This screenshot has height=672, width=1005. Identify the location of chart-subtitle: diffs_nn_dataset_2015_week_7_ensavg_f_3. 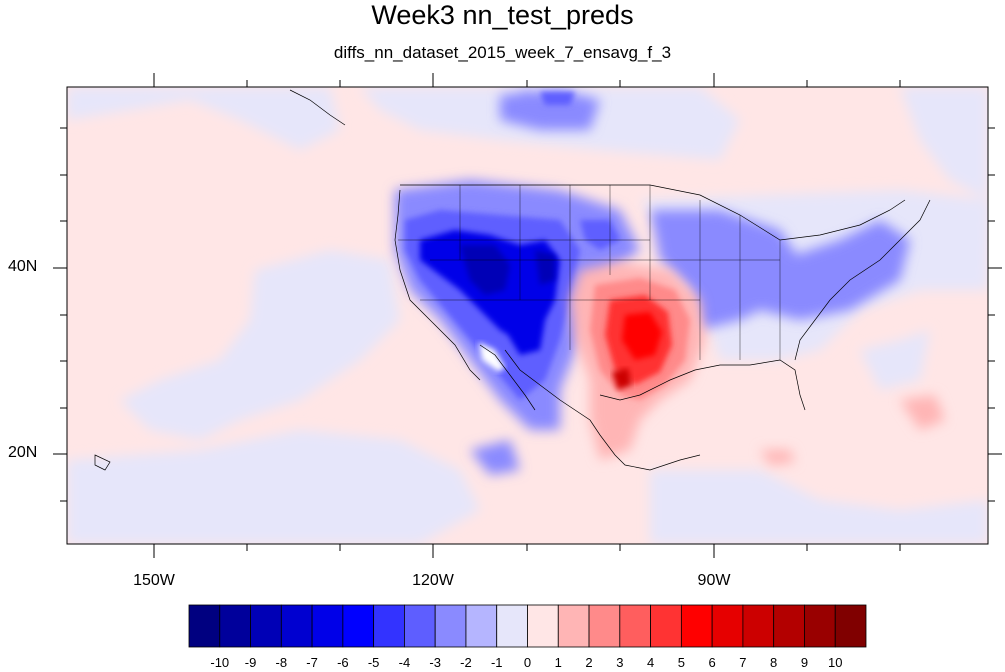
(502, 52).